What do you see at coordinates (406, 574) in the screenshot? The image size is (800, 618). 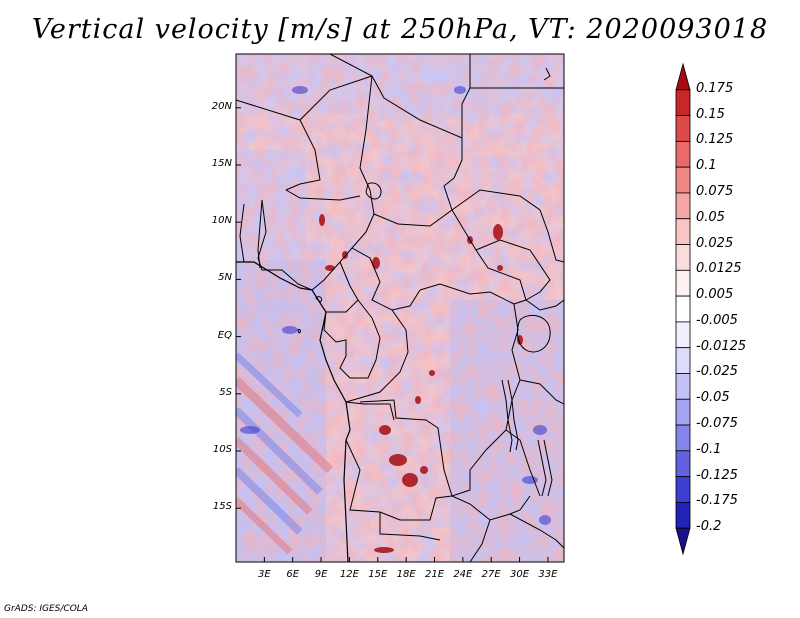 I see `lon-label: 18E` at bounding box center [406, 574].